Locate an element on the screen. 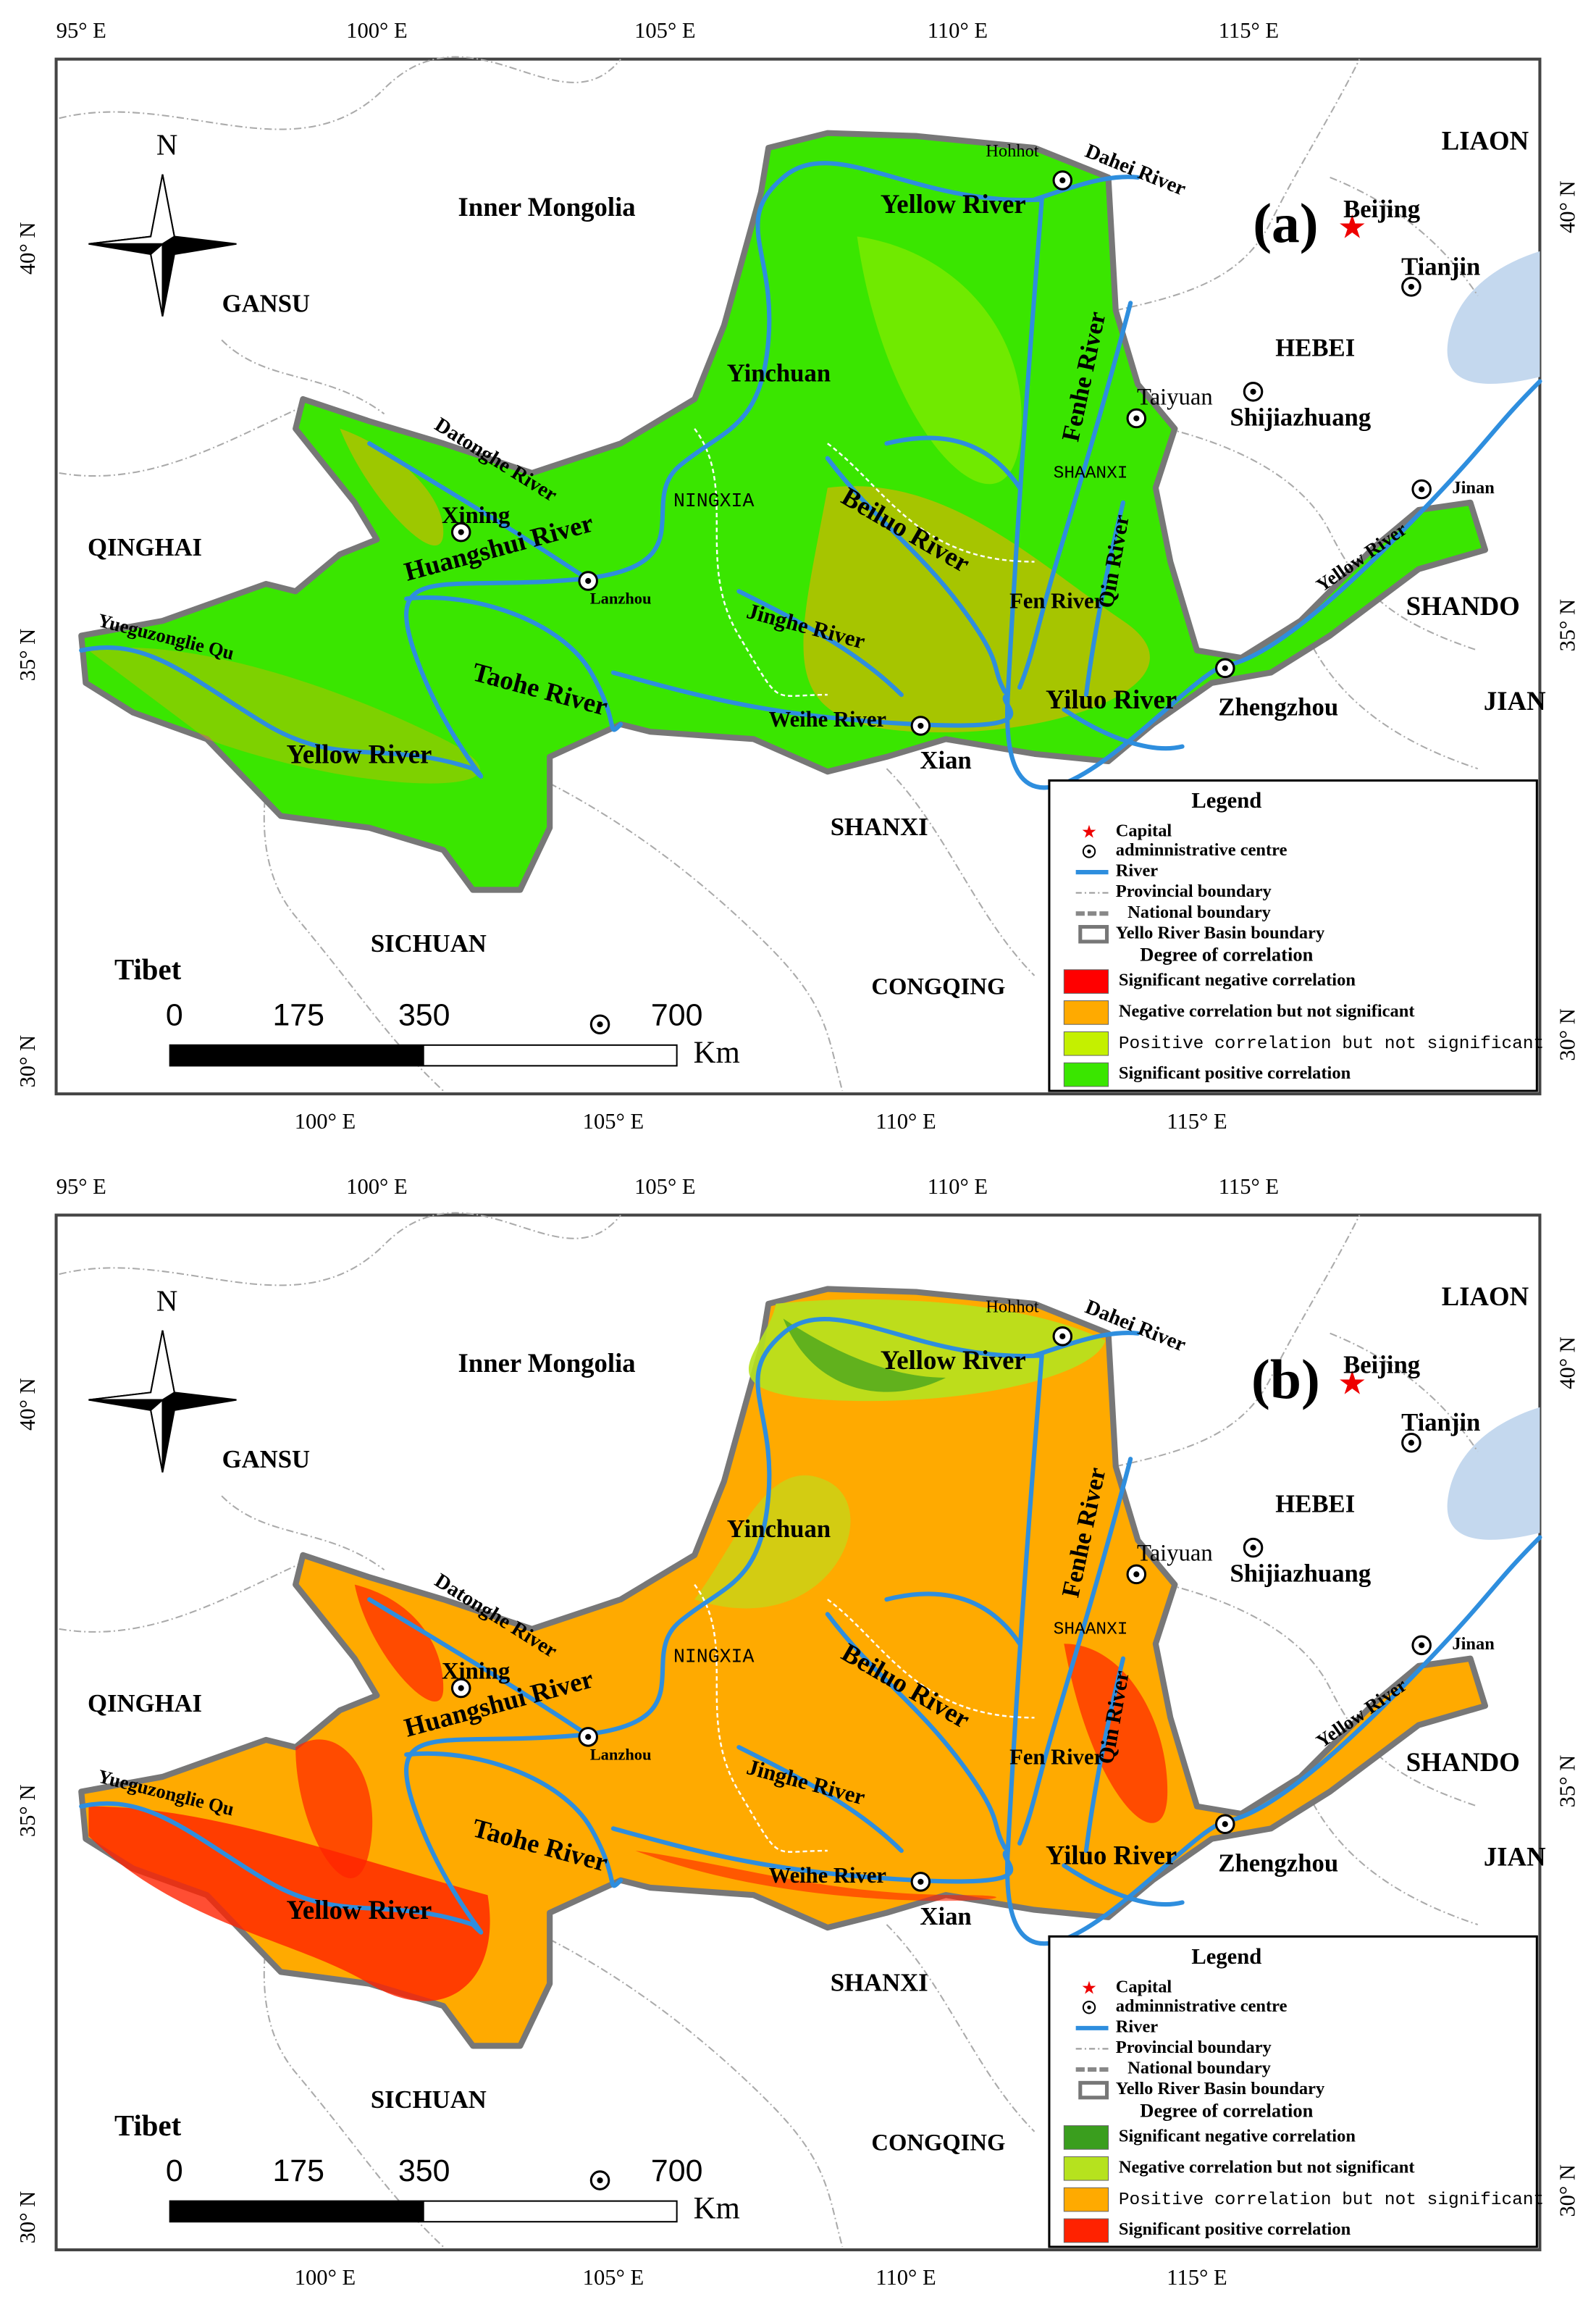 The width and height of the screenshot is (1596, 2323). legend-box is located at coordinates (1293, 935).